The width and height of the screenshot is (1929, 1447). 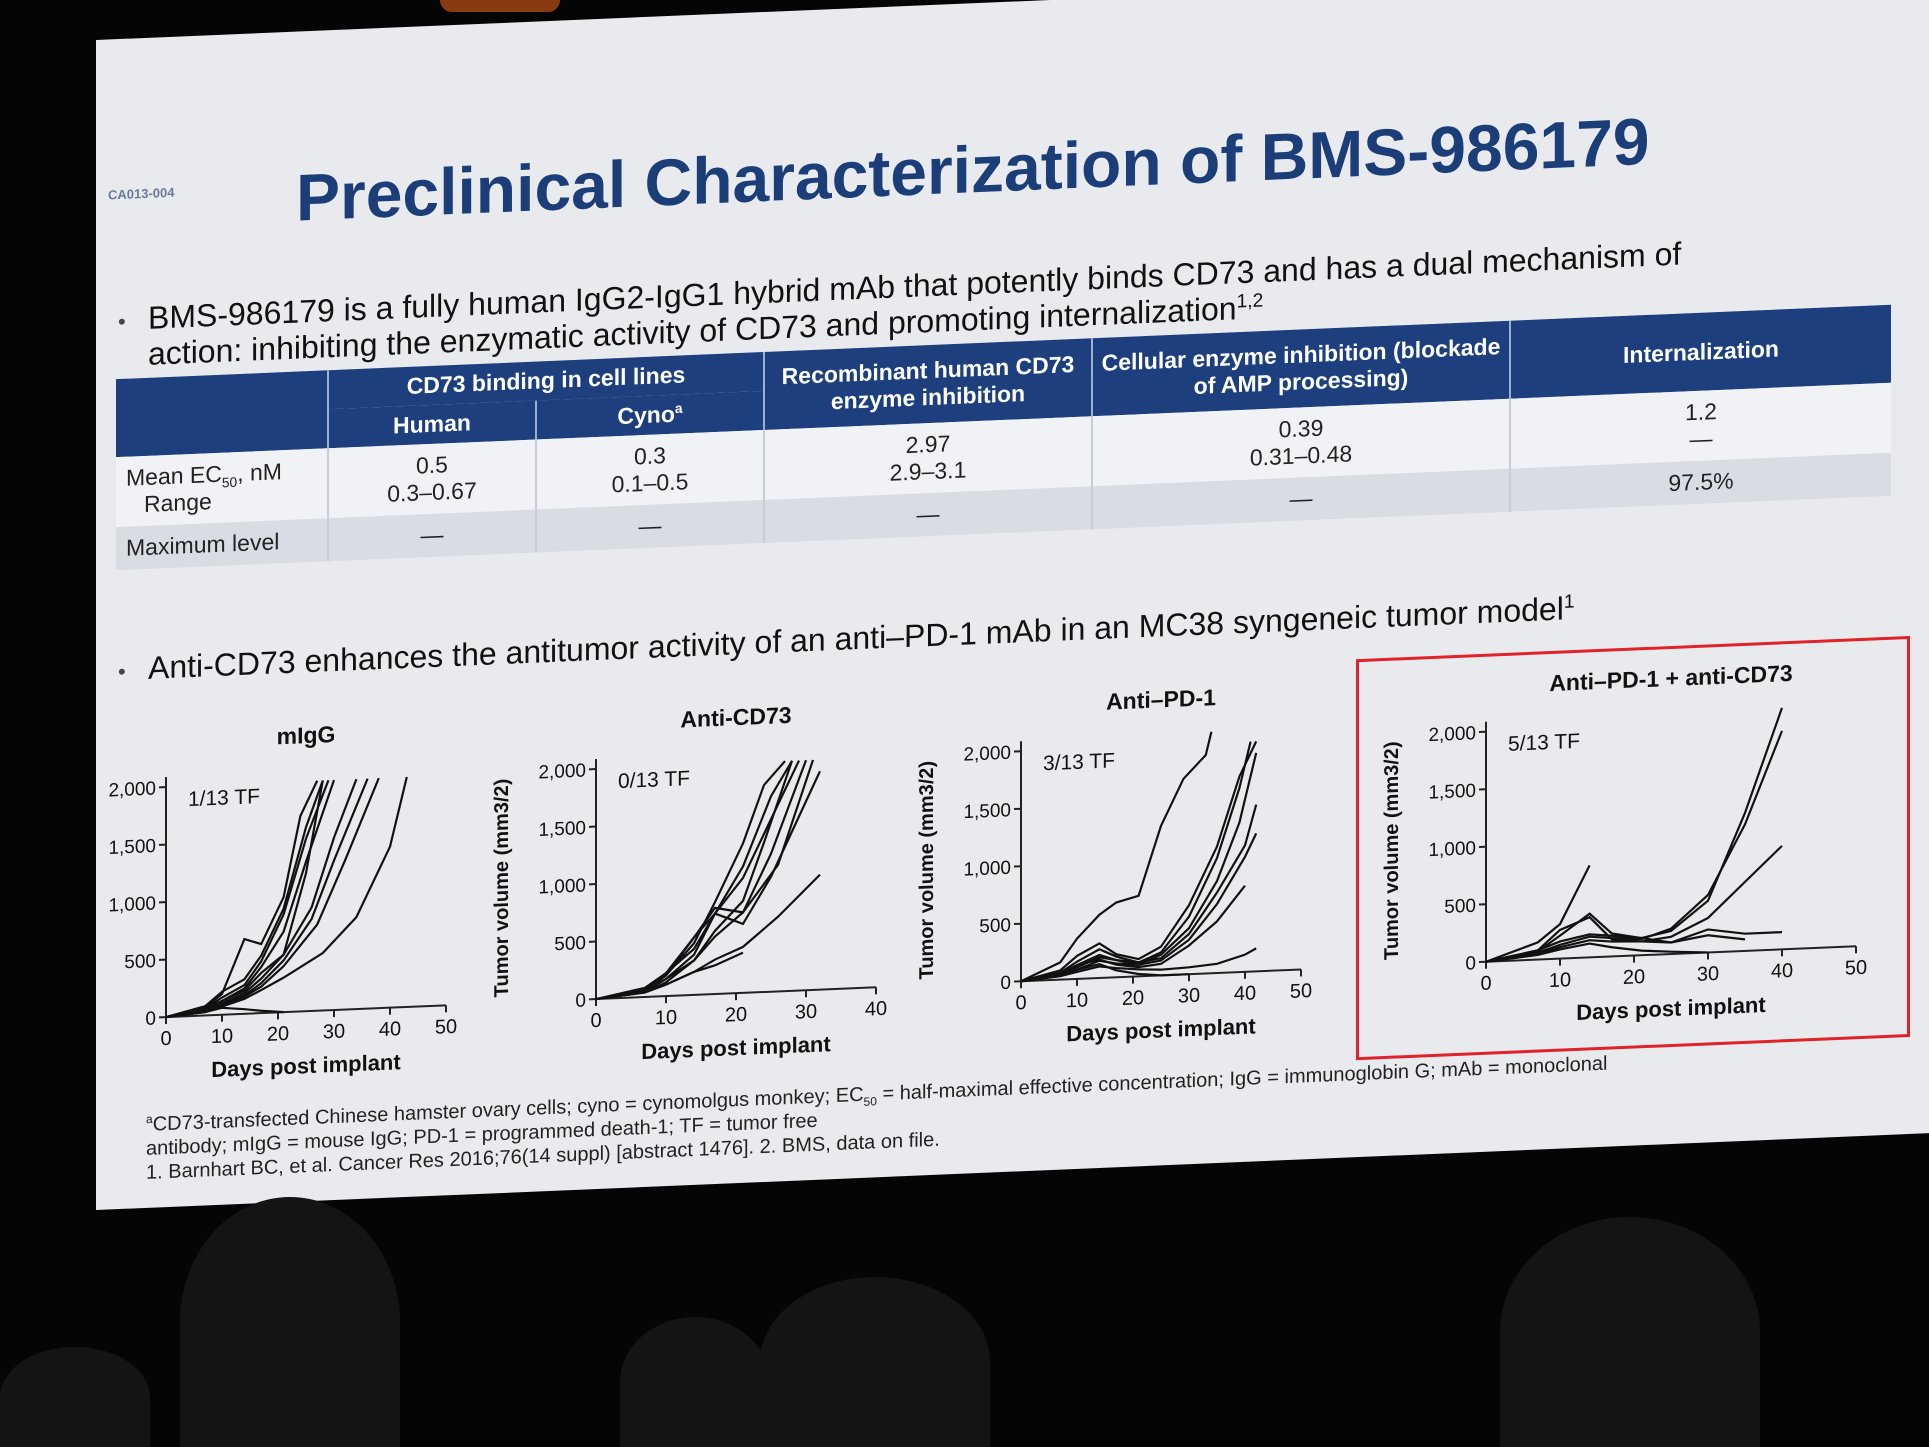 What do you see at coordinates (735, 717) in the screenshot?
I see `chart-title: Anti-CD73` at bounding box center [735, 717].